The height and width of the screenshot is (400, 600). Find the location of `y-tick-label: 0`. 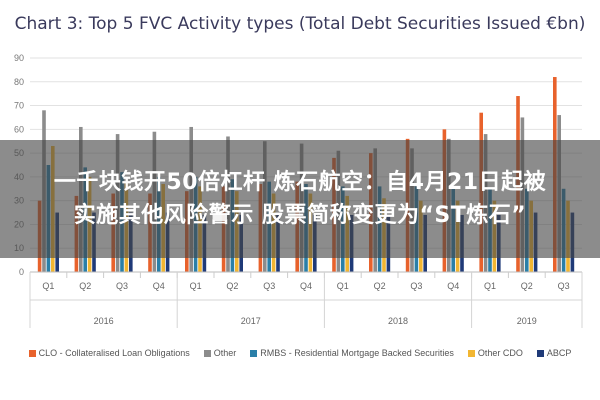

y-tick-label: 0 is located at coordinates (21, 272).